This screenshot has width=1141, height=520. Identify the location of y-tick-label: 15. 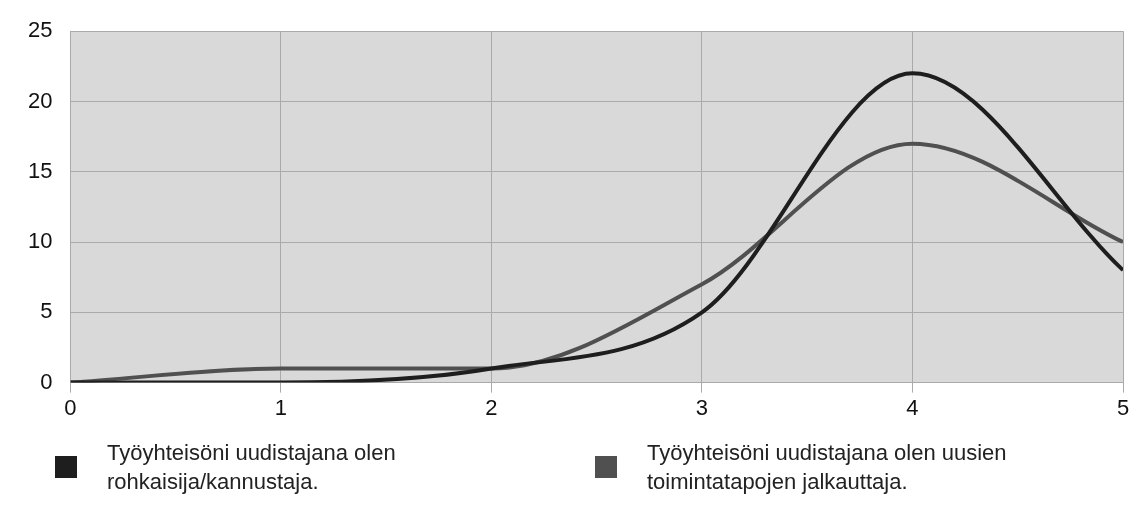
(40, 170).